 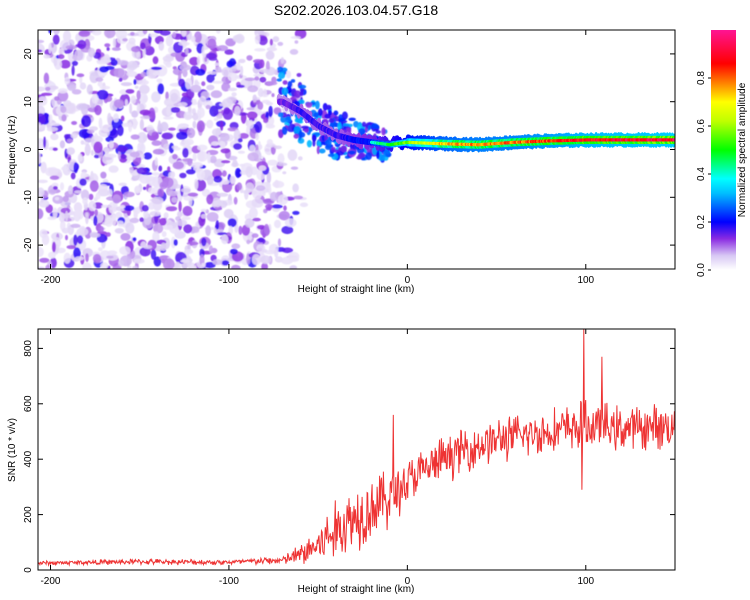 What do you see at coordinates (50, 280) in the screenshot?
I see `x-tick-label: -200` at bounding box center [50, 280].